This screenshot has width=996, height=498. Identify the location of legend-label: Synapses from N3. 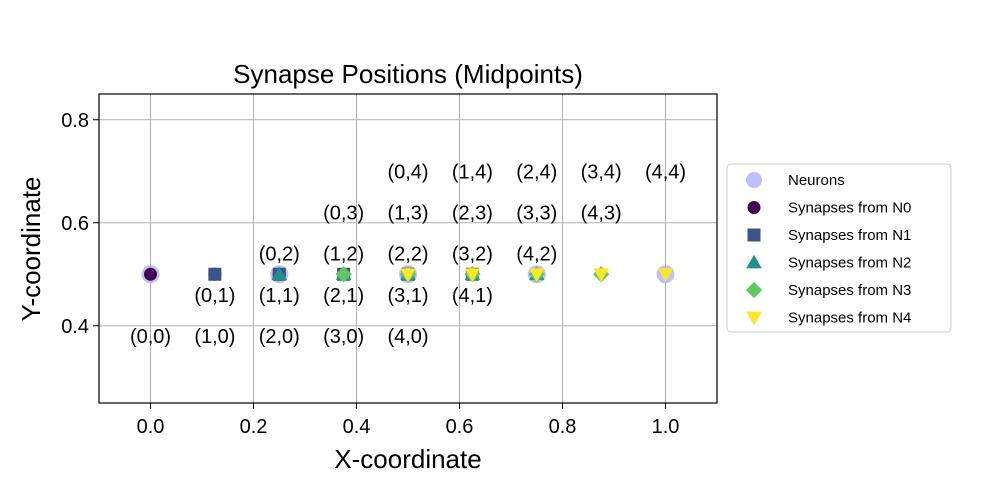
(849, 290).